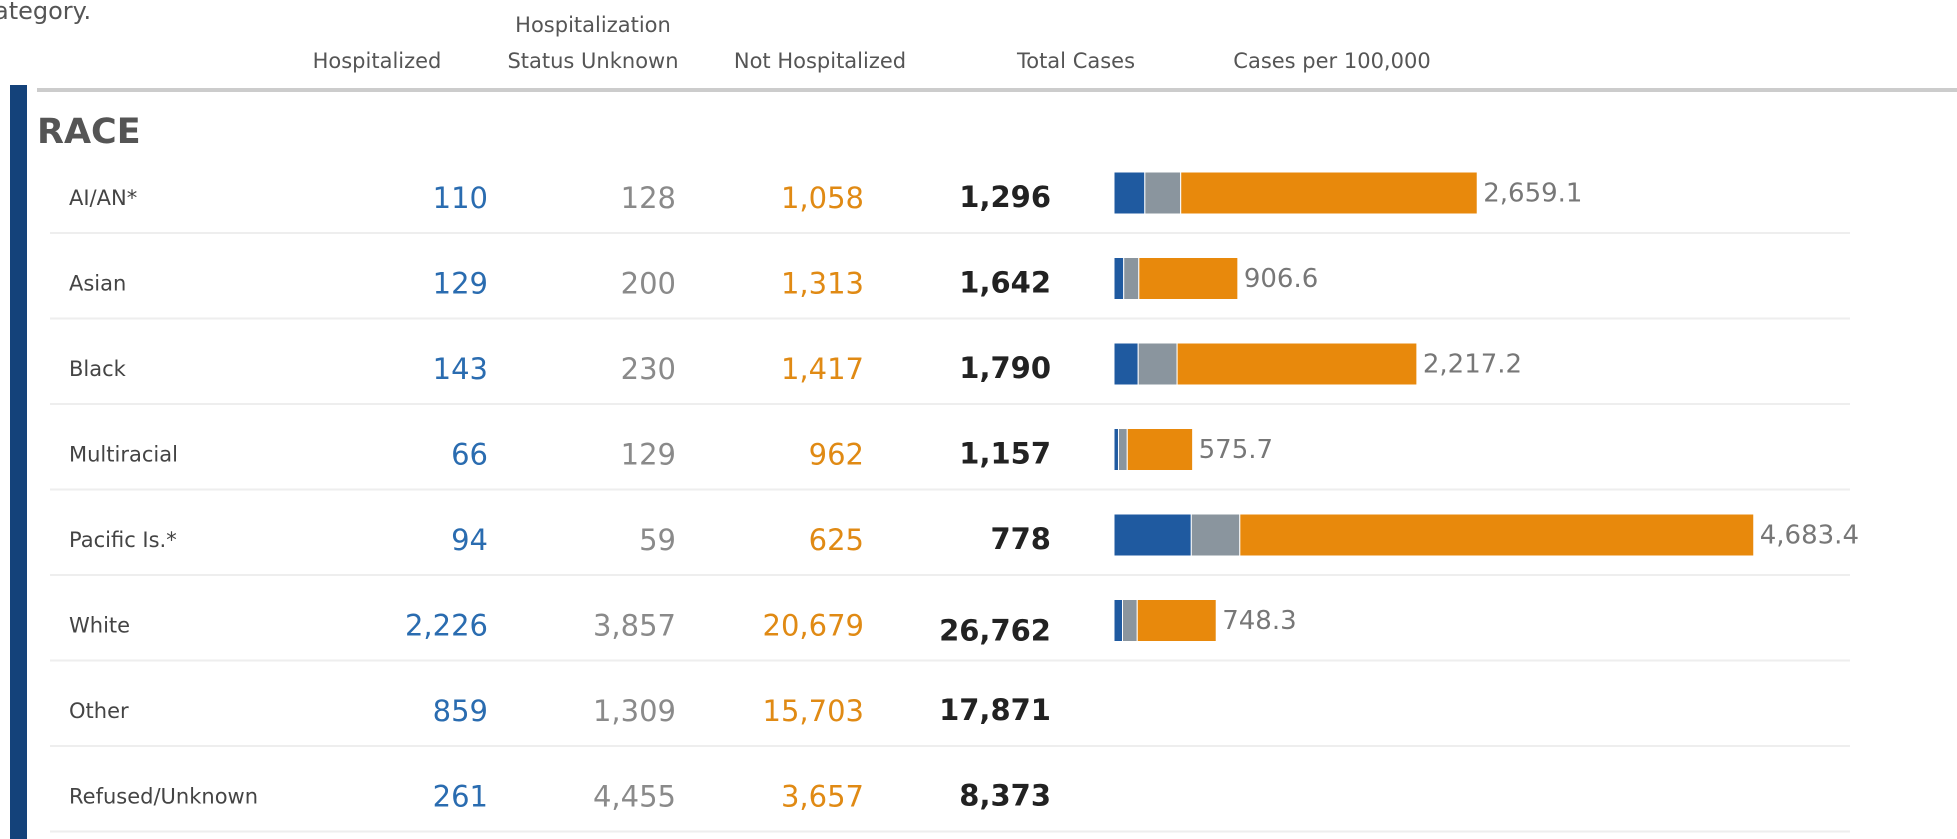 This screenshot has height=839, width=1957. Describe the element at coordinates (822, 284) in the screenshot. I see `count-value: 1,313` at that location.